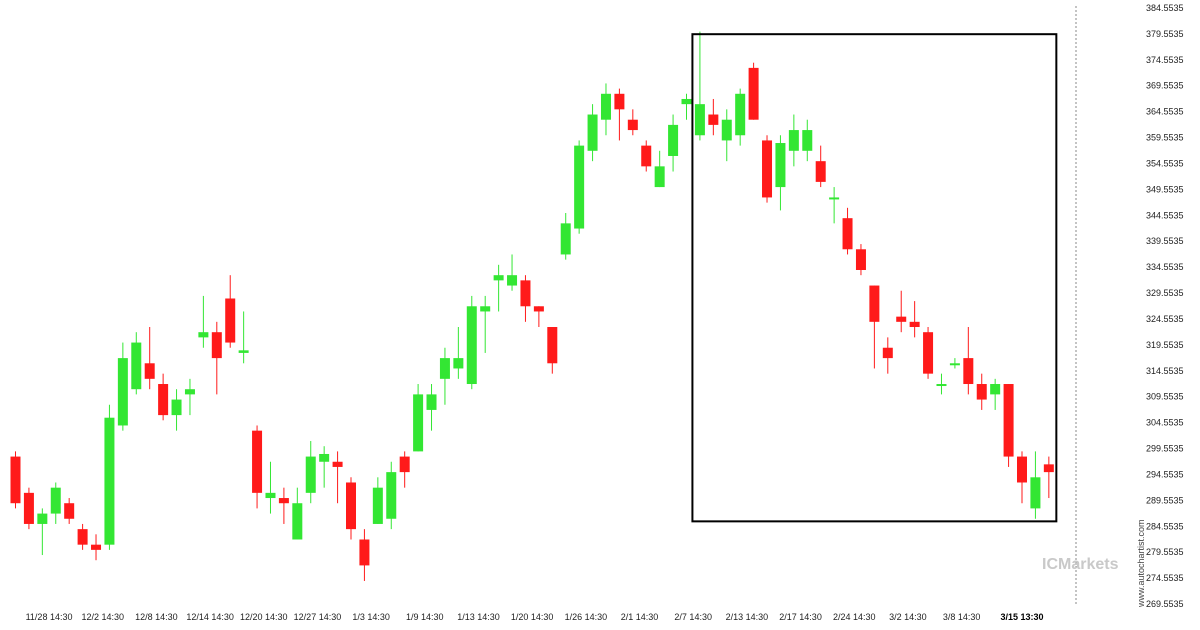 The height and width of the screenshot is (630, 1200). Describe the element at coordinates (1165, 267) in the screenshot. I see `y-tick-label: 334.5535` at that location.